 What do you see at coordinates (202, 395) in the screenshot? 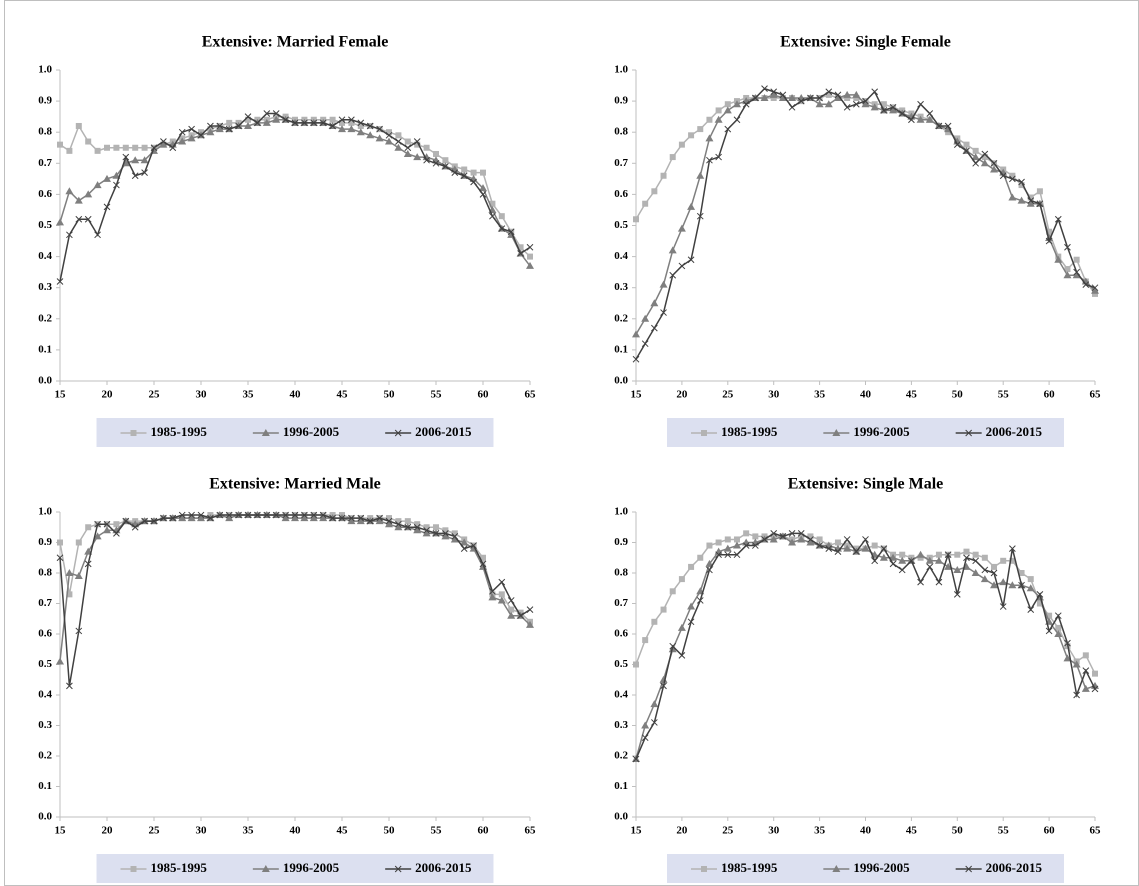
I see `x-tick-label: 30` at bounding box center [202, 395].